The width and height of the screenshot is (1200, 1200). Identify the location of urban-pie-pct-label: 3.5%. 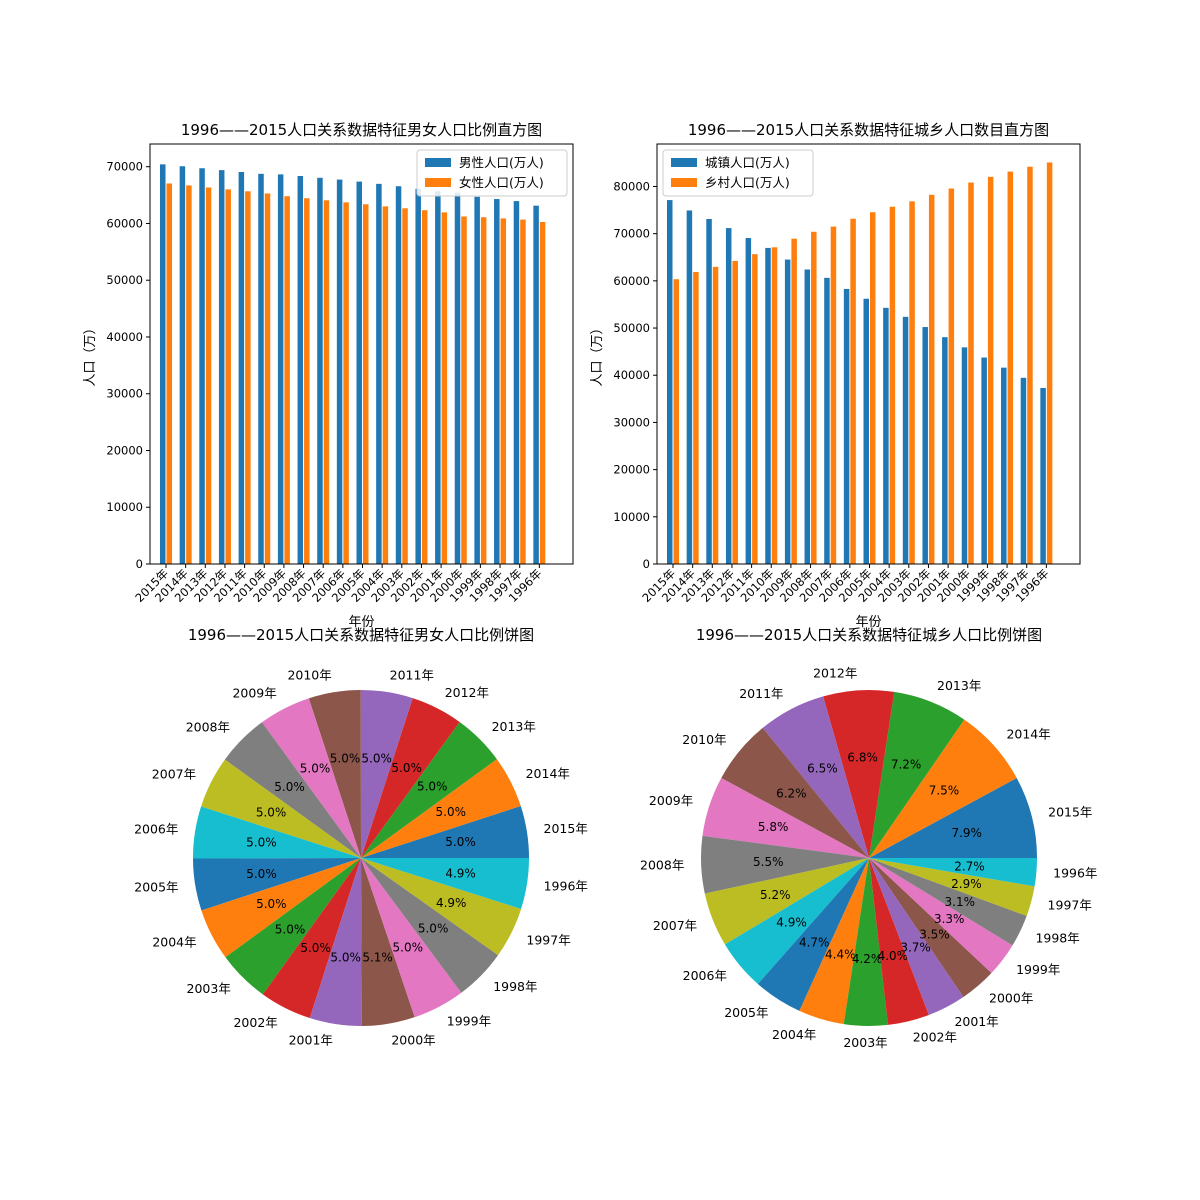
(934, 935).